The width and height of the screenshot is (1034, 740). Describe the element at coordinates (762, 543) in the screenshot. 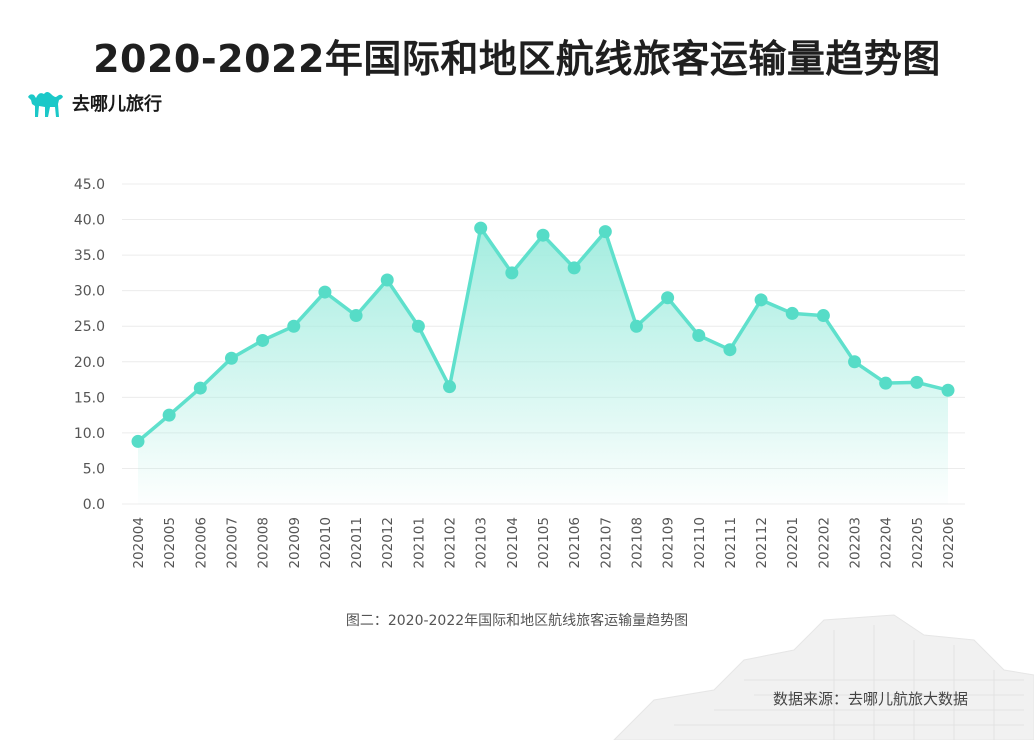

I see `x-tick-label: 202112` at that location.